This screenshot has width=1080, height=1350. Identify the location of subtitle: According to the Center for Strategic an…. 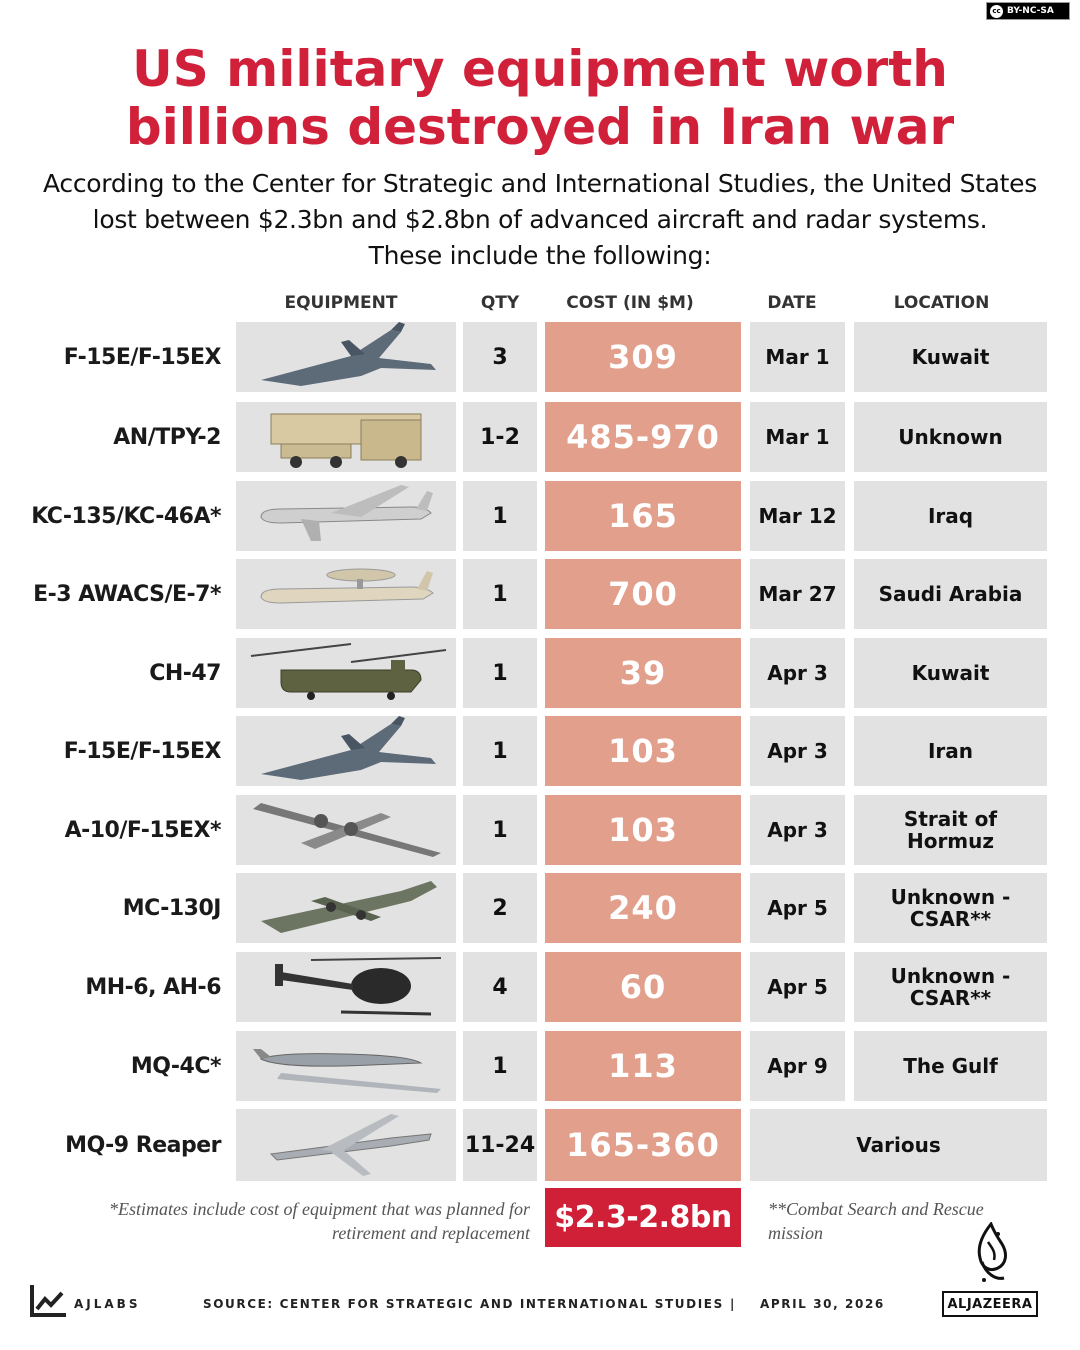
(540, 220).